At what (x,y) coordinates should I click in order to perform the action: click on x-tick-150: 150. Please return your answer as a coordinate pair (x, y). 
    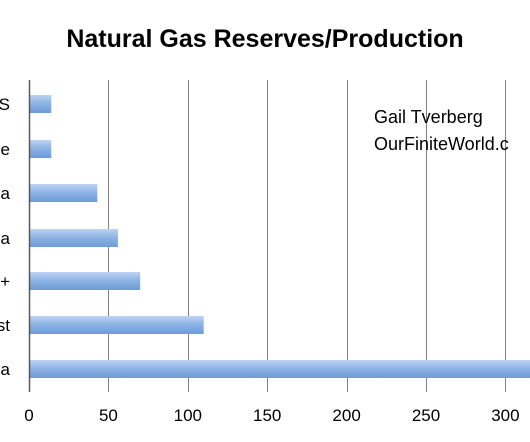
    Looking at the image, I should click on (267, 415).